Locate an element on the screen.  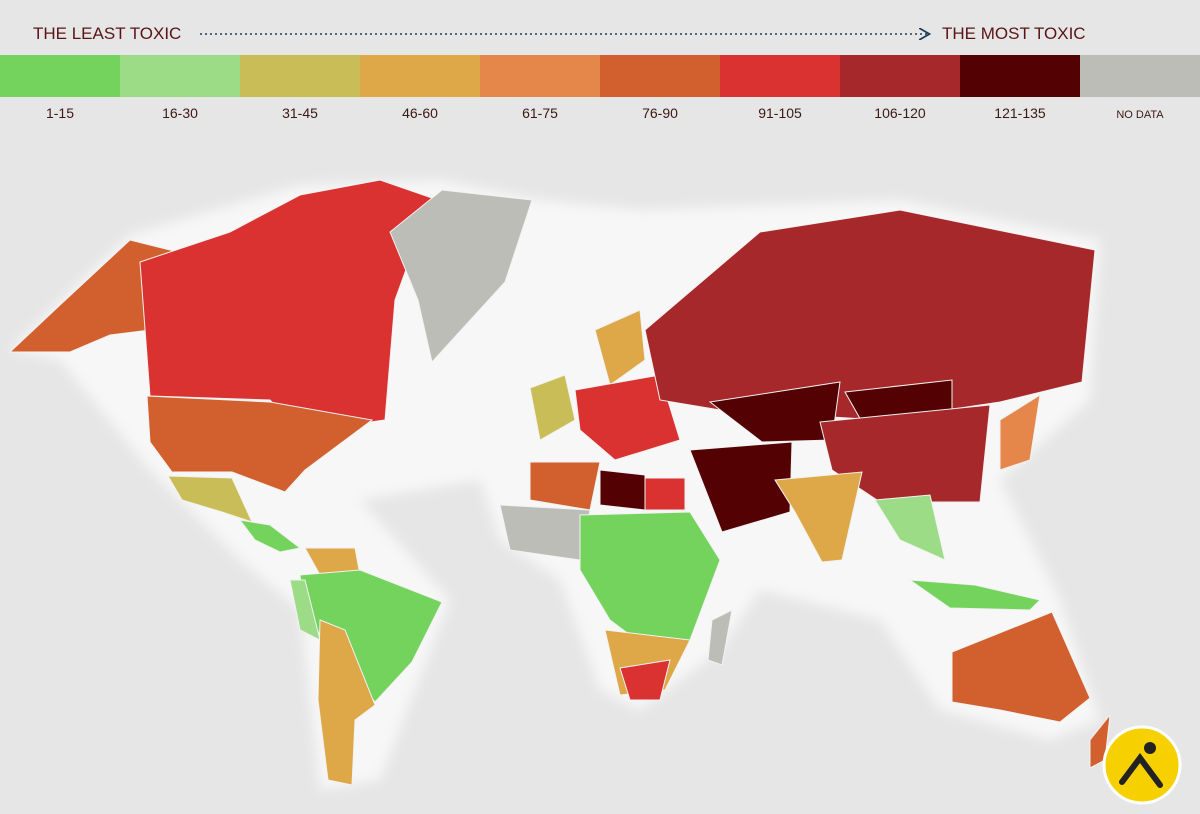
greenland is located at coordinates (461, 276).